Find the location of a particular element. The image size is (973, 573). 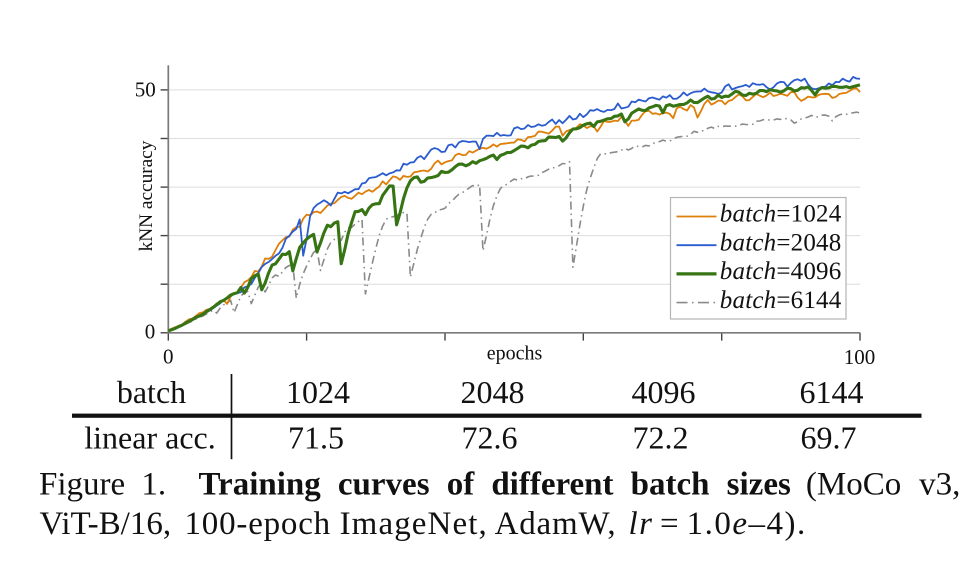

svg-text: 6144 is located at coordinates (832, 392).